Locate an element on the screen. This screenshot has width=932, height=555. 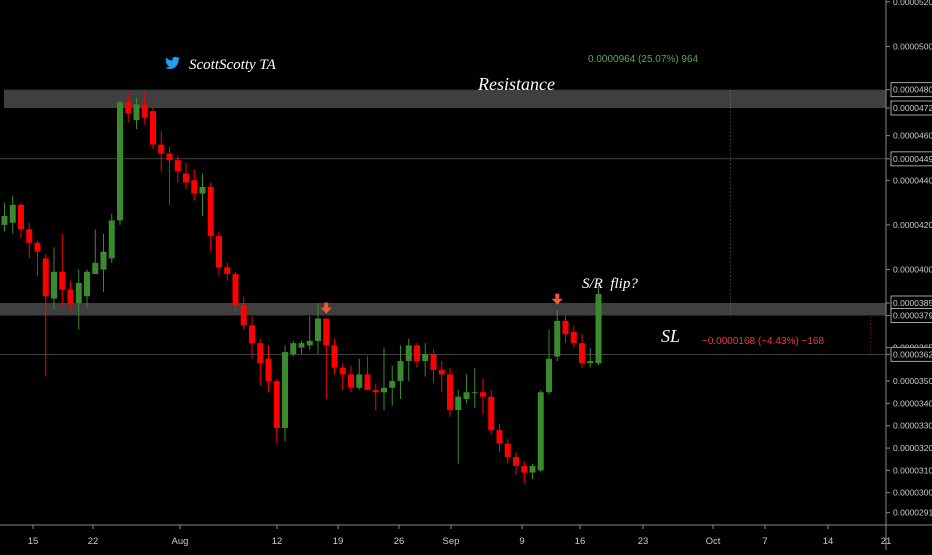
time-tick-label: 16 is located at coordinates (580, 541).